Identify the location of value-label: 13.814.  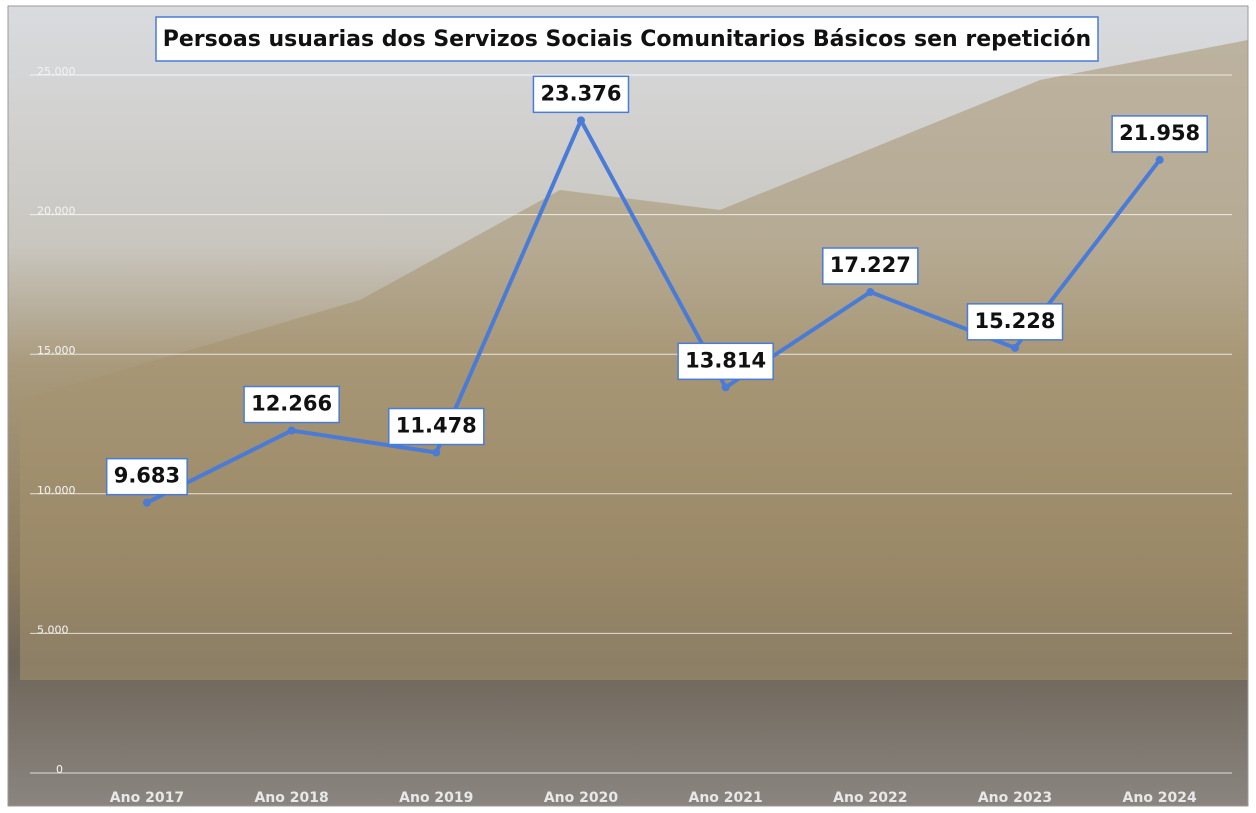
(725, 360).